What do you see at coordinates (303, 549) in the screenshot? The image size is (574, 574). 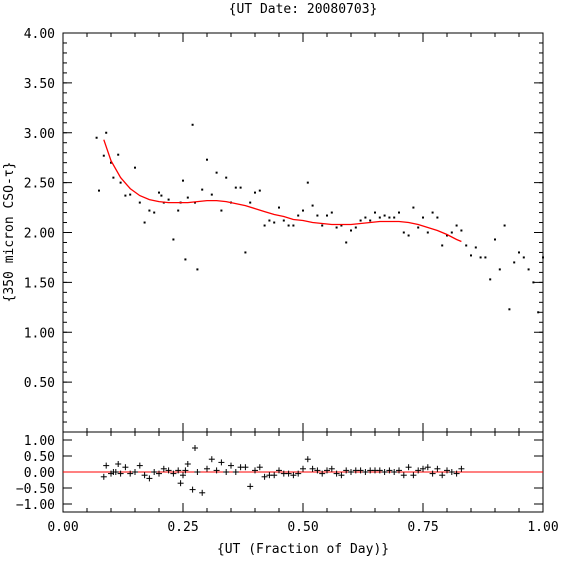 I see `x-axis-label: {UT (Fraction of Day)}` at bounding box center [303, 549].